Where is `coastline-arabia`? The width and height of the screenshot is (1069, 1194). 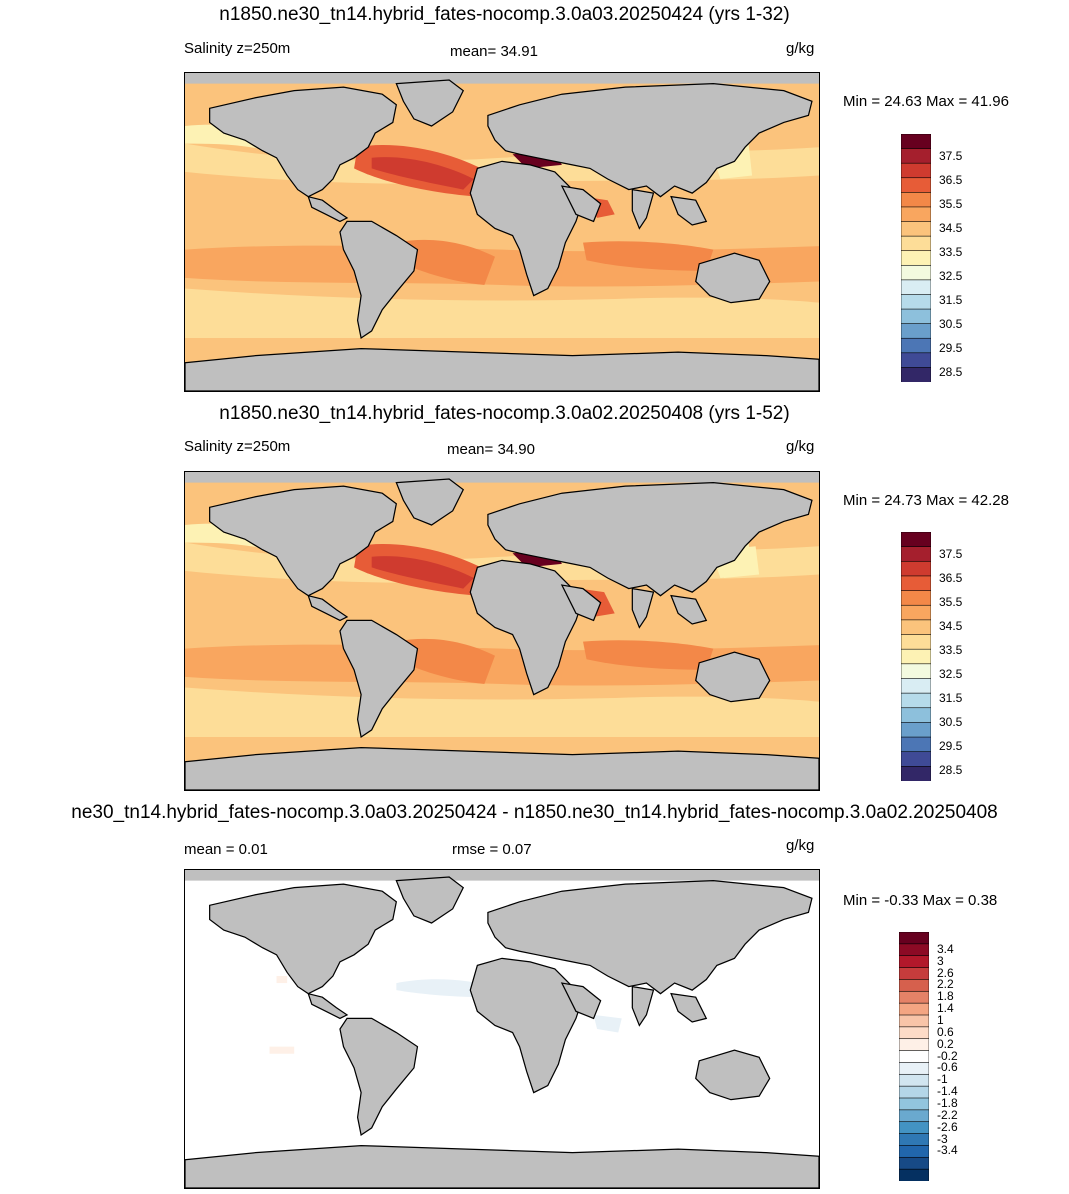
coastline-arabia is located at coordinates (581, 204).